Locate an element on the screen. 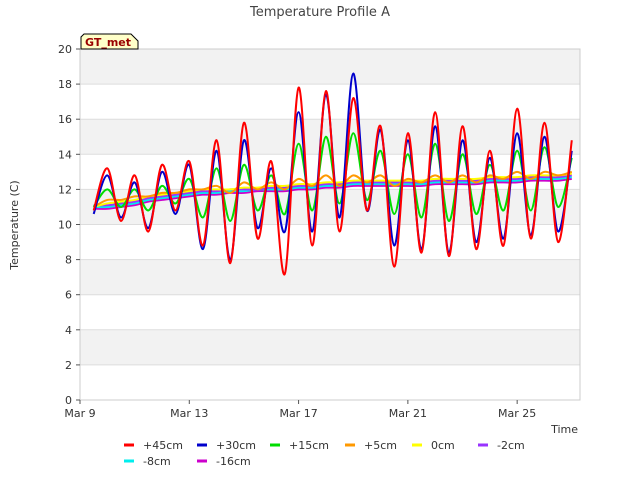 Image resolution: width=640 pixels, height=484 pixels. y-tick-label: 18 is located at coordinates (65, 84).